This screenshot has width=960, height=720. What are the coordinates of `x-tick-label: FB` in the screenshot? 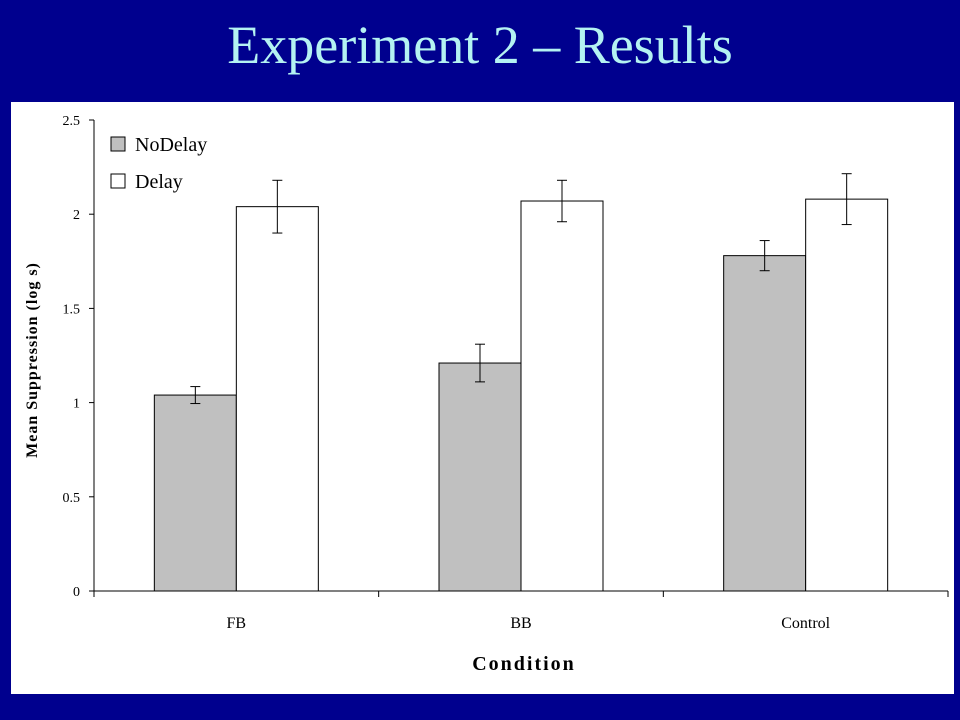 It's located at (237, 623).